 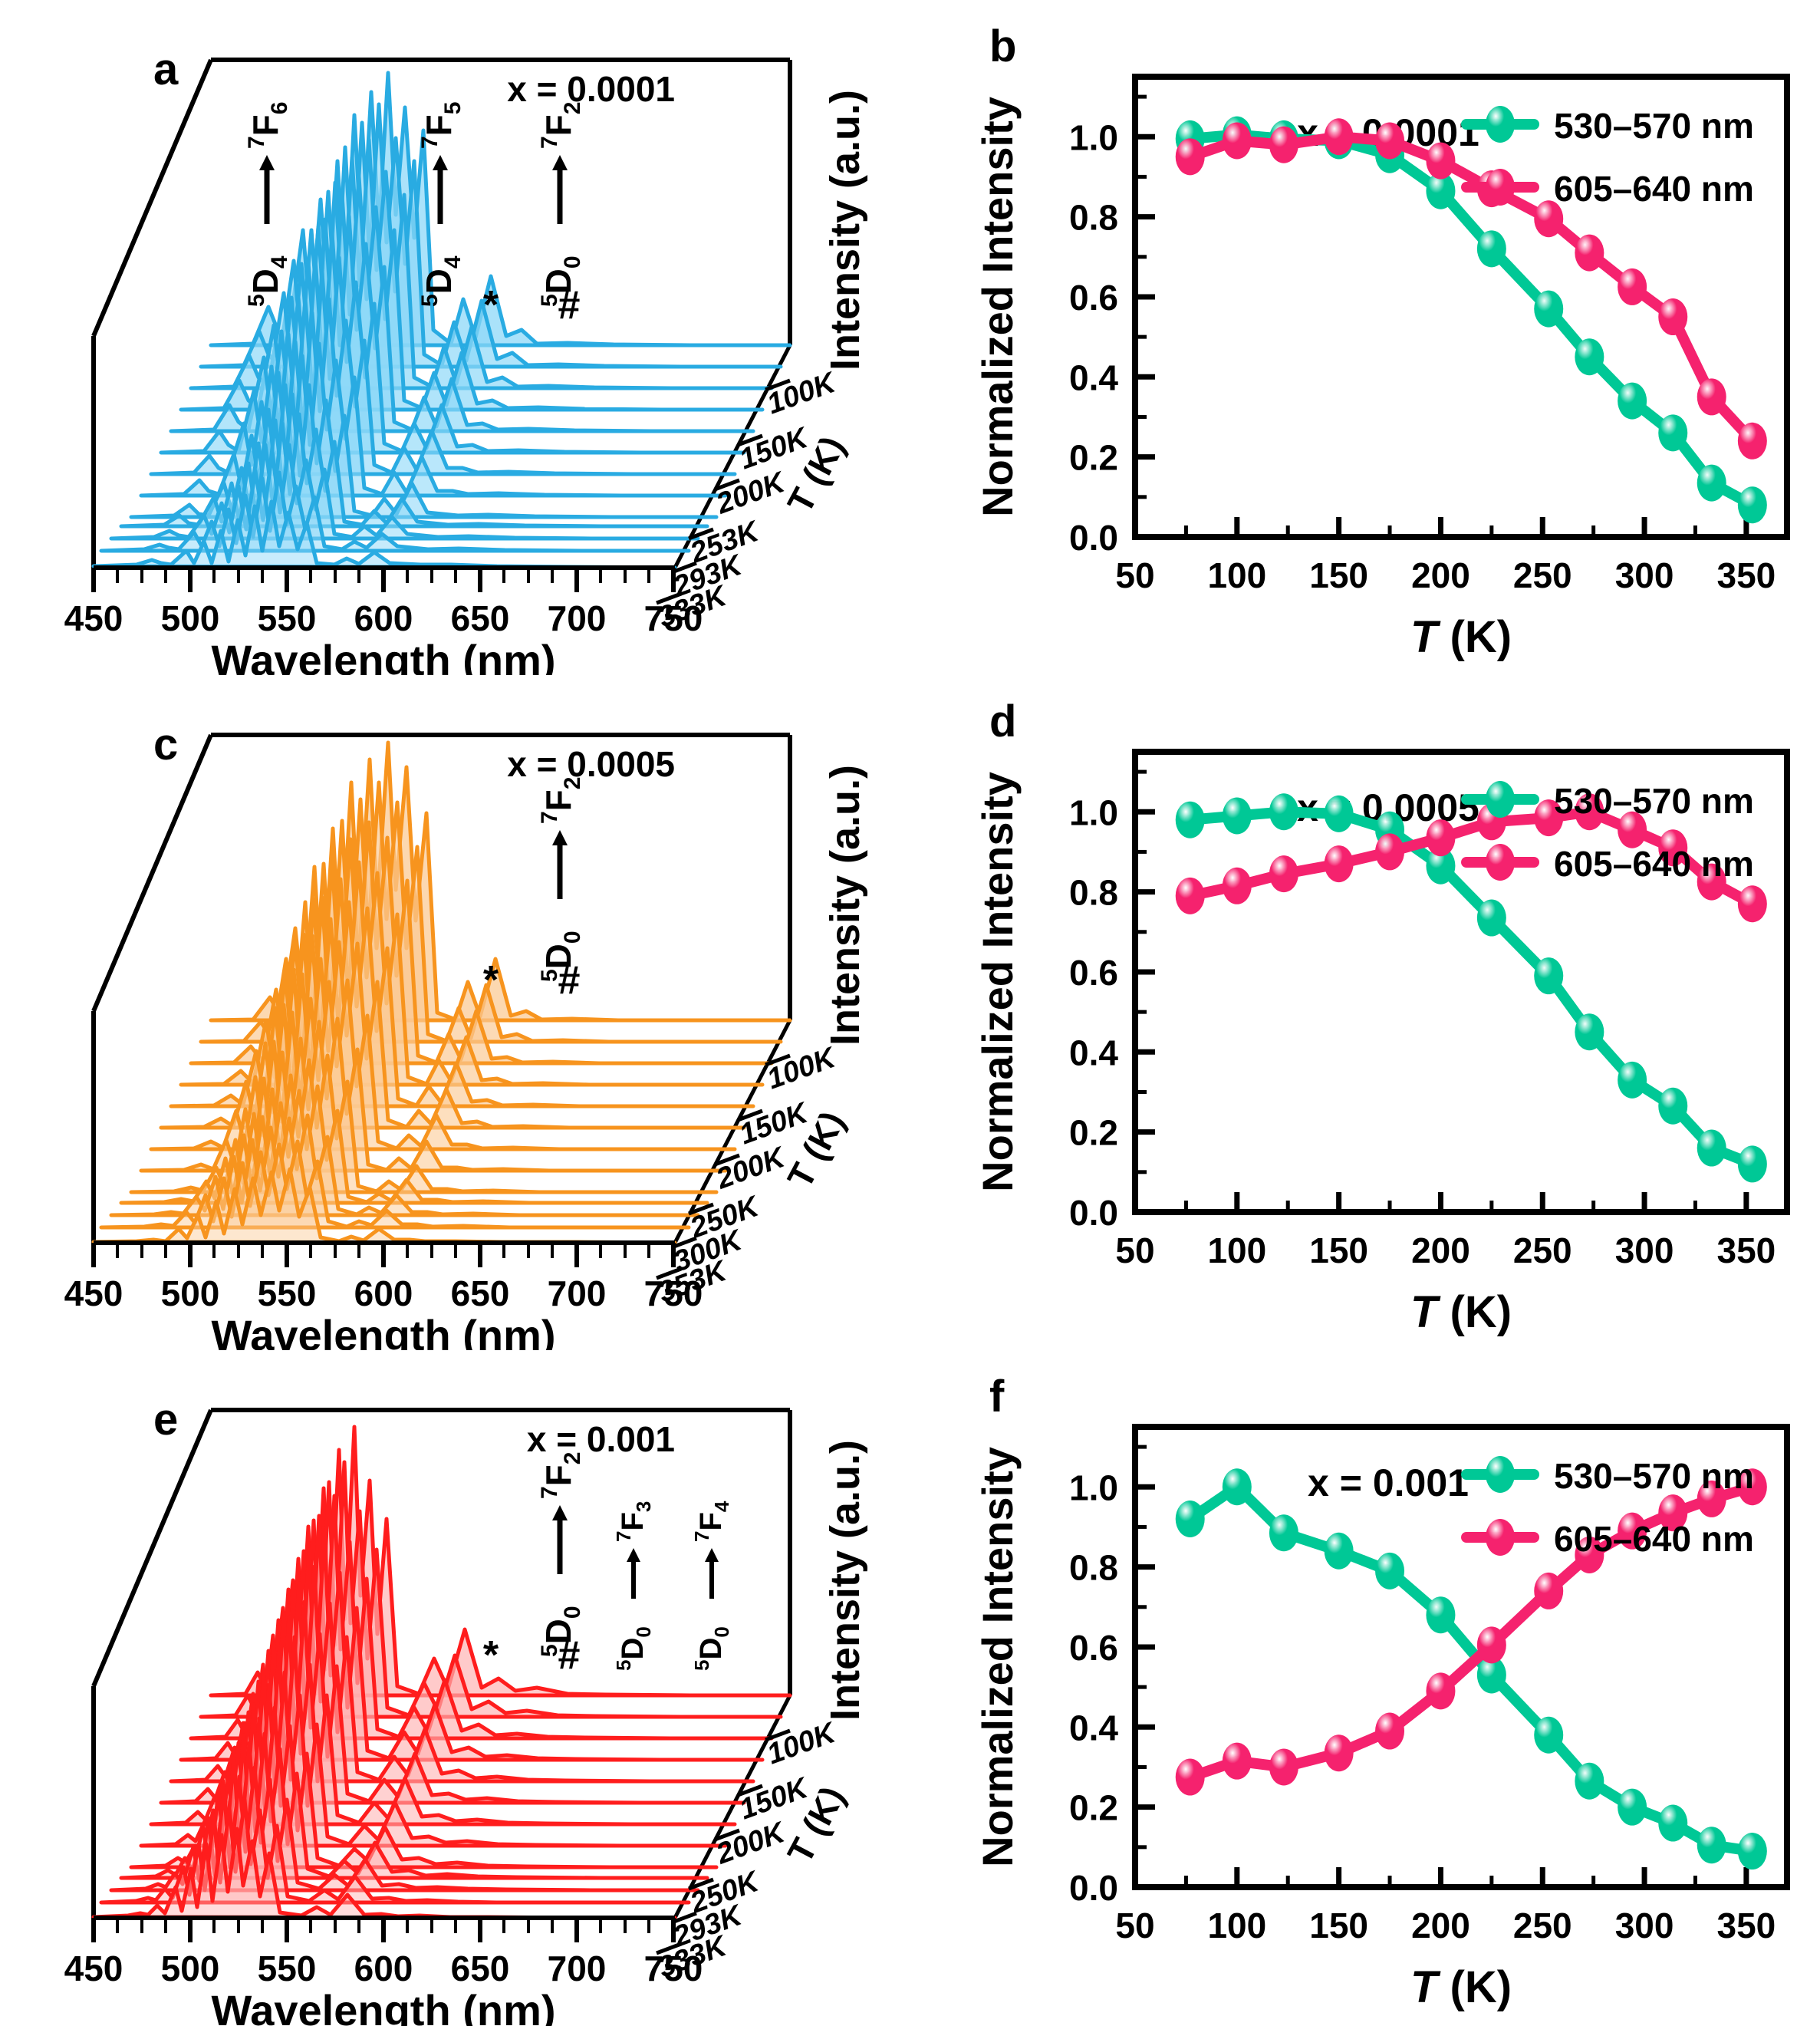 What do you see at coordinates (384, 618) in the screenshot?
I see `panel-a-xticklabels: 450 500 550 600 650 700 750` at bounding box center [384, 618].